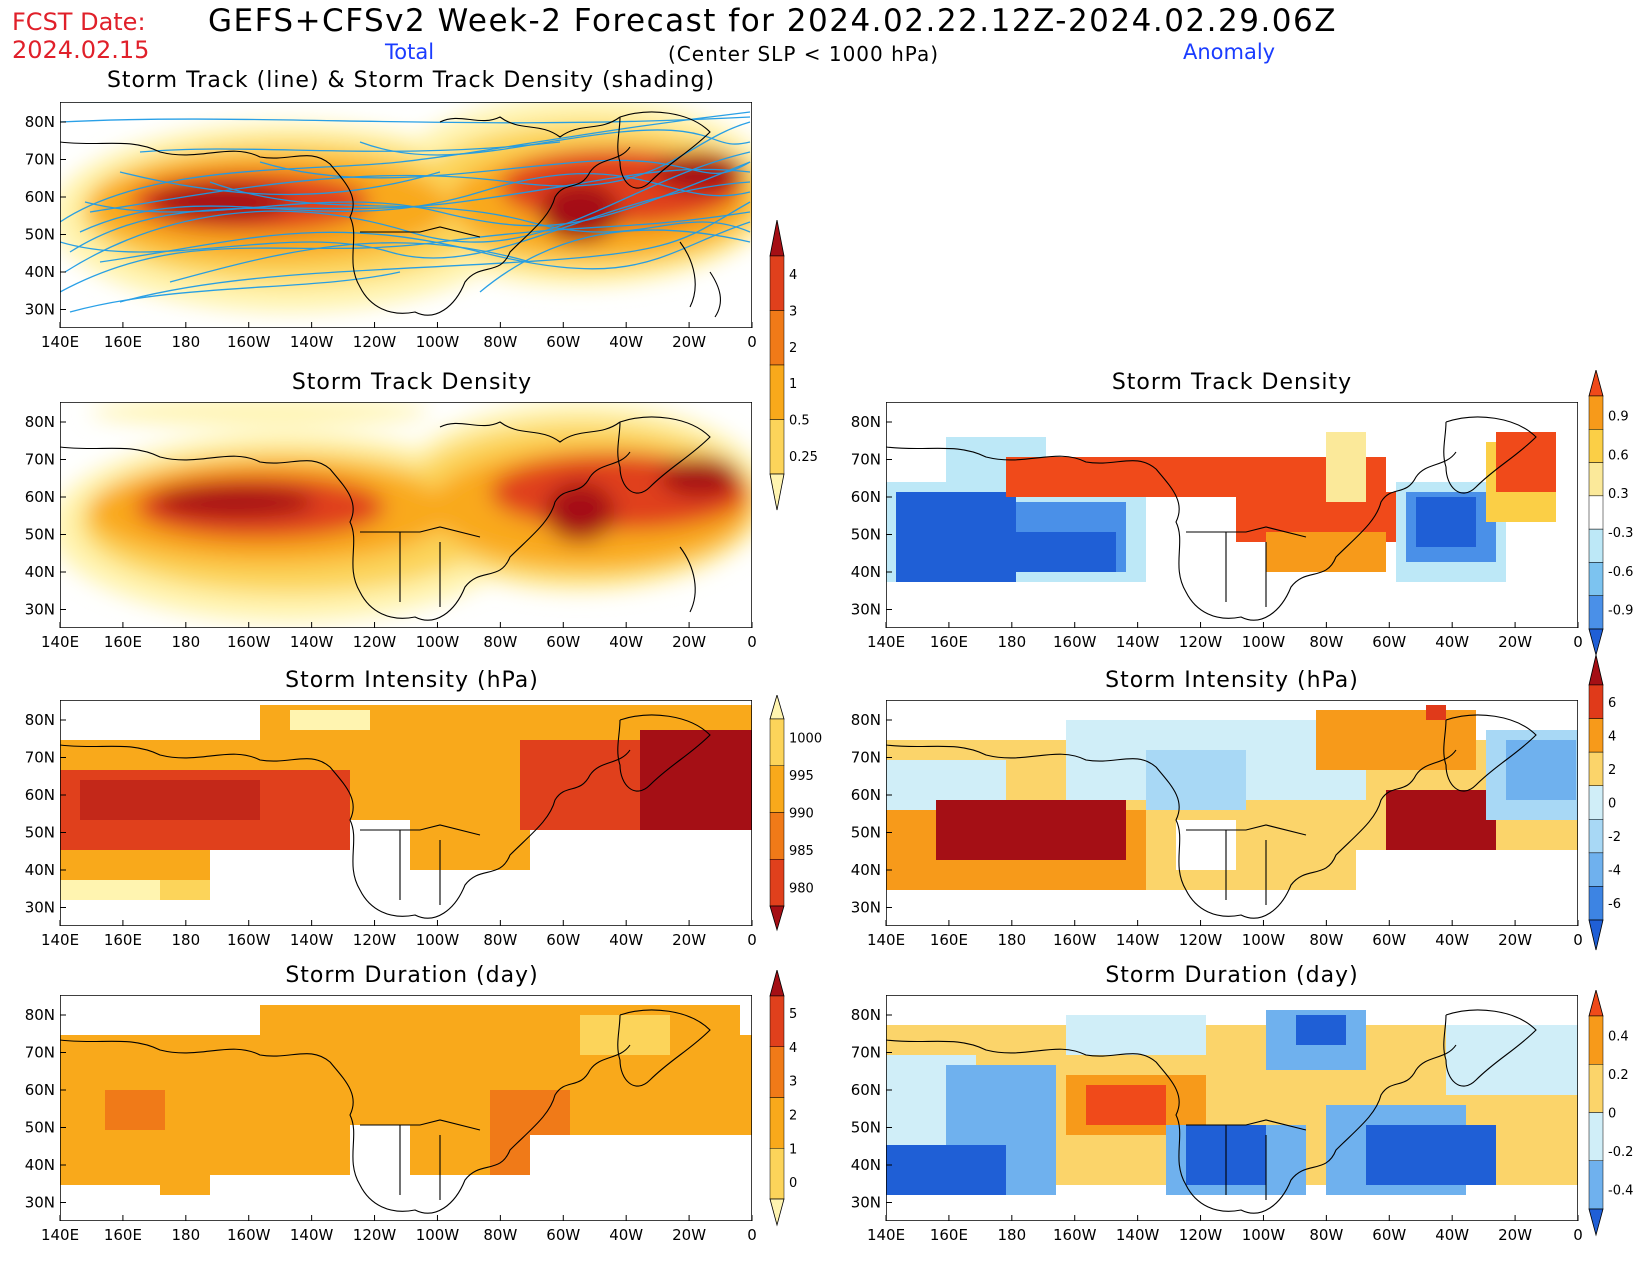  I want to click on duration-total-map, so click(406, 1108).